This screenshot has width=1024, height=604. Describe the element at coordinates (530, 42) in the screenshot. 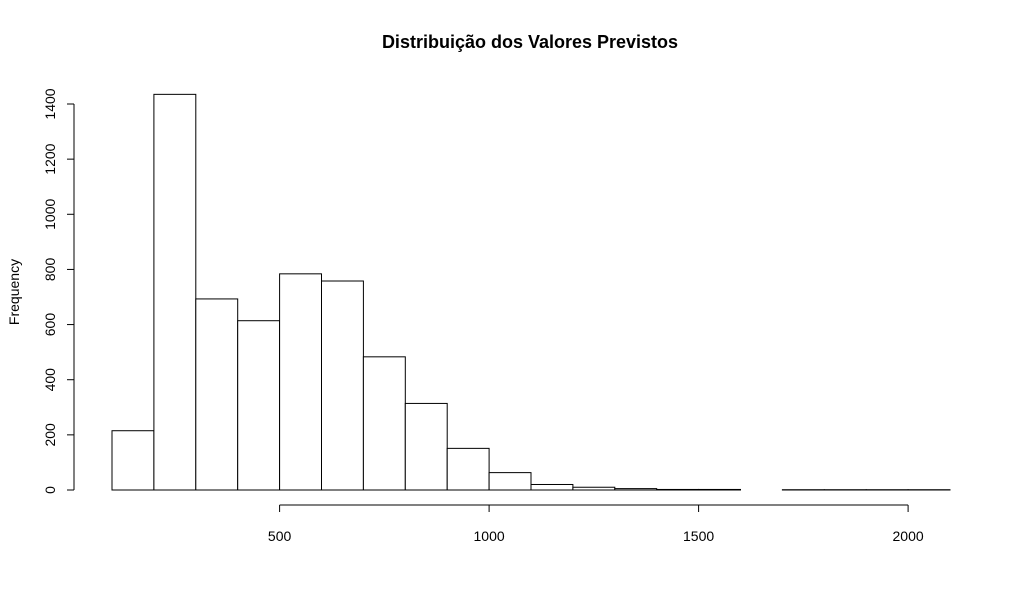

I see `chart-title: Distribuição dos Valores Previstos` at that location.